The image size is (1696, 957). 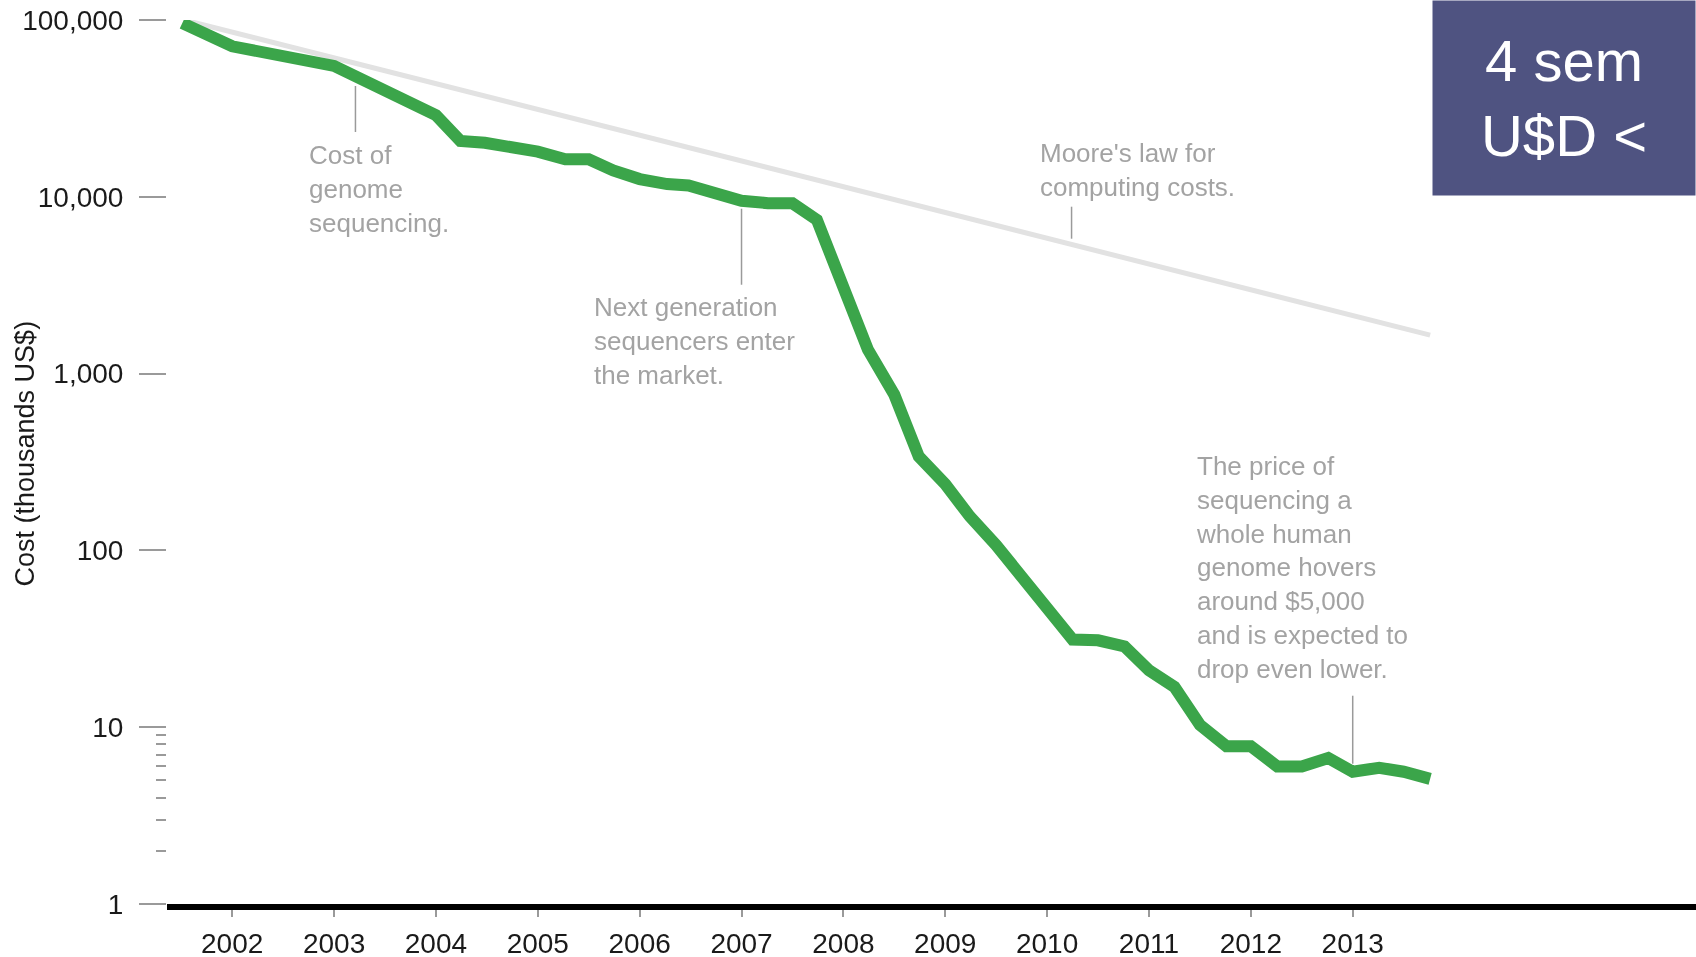 I want to click on annotation: The price of sequencing a whole human genome hovers around $5,000 and is expected to drop even lower., so click(x=1302, y=567).